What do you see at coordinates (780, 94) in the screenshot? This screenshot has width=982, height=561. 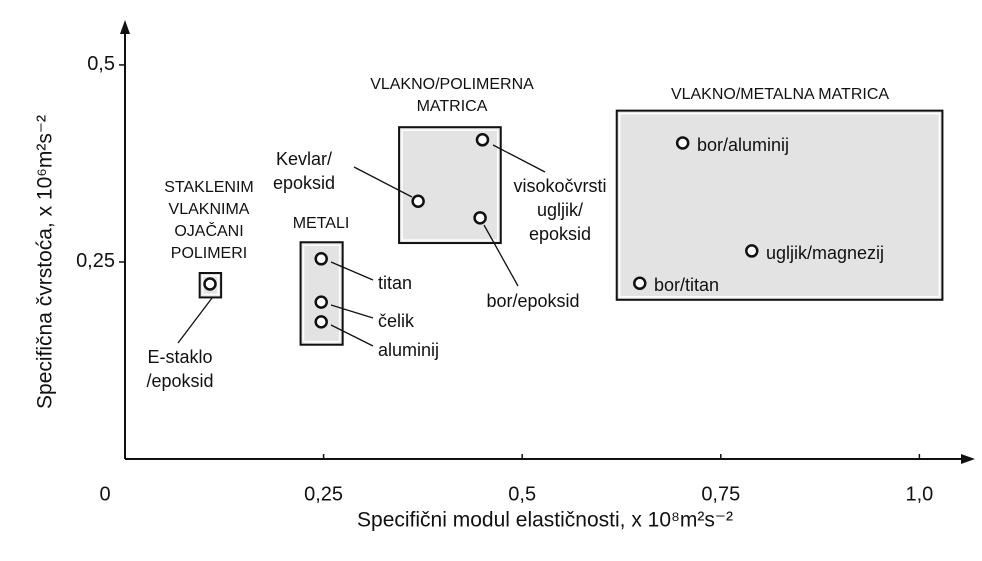 I see `group-label: VLAKNO/METALNA MATRICA` at bounding box center [780, 94].